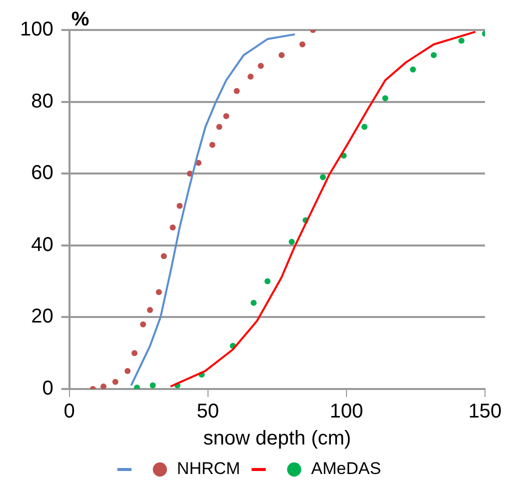 The width and height of the screenshot is (517, 496). What do you see at coordinates (42, 245) in the screenshot?
I see `y-tick-label: 40` at bounding box center [42, 245].